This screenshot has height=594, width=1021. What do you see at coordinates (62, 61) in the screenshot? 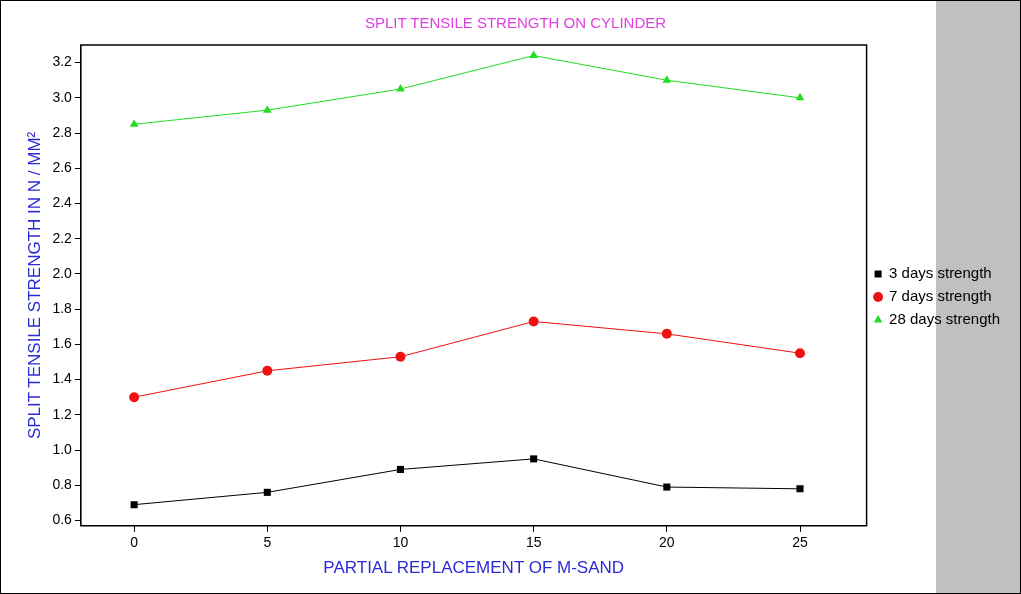
I see `y-tick-label: 3.2` at bounding box center [62, 61].